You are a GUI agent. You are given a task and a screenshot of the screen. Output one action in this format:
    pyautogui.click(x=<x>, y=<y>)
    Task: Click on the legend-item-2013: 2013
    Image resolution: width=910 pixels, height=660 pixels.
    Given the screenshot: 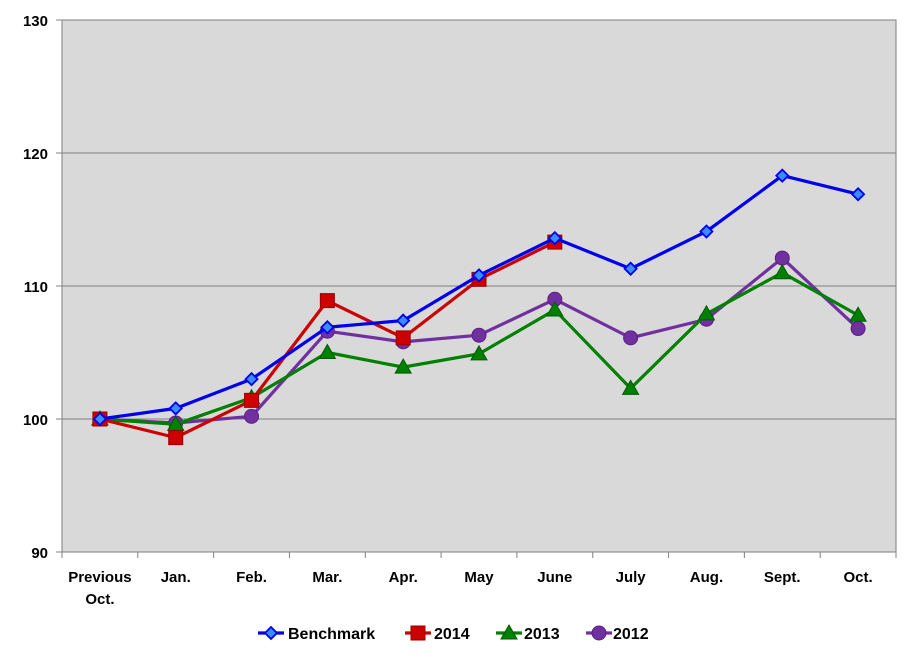 What is the action you would take?
    pyautogui.click(x=528, y=633)
    